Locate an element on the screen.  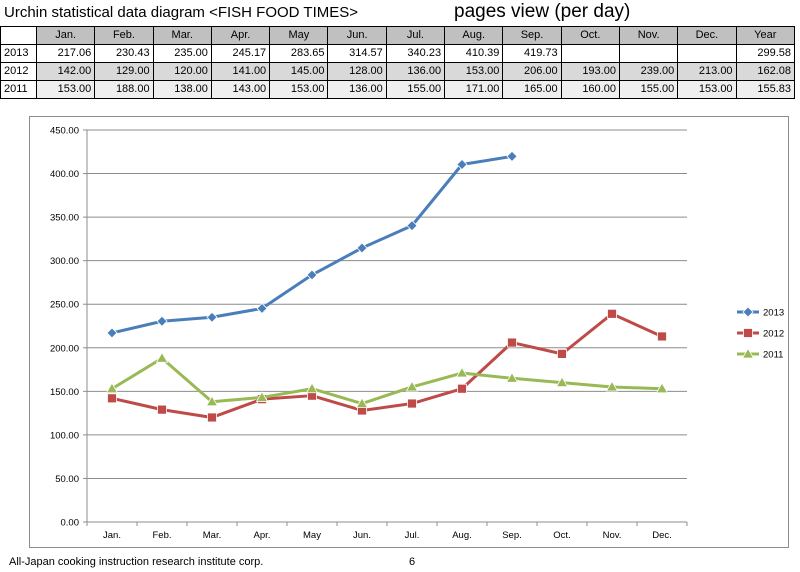
row-year: 2013 is located at coordinates (18, 53).